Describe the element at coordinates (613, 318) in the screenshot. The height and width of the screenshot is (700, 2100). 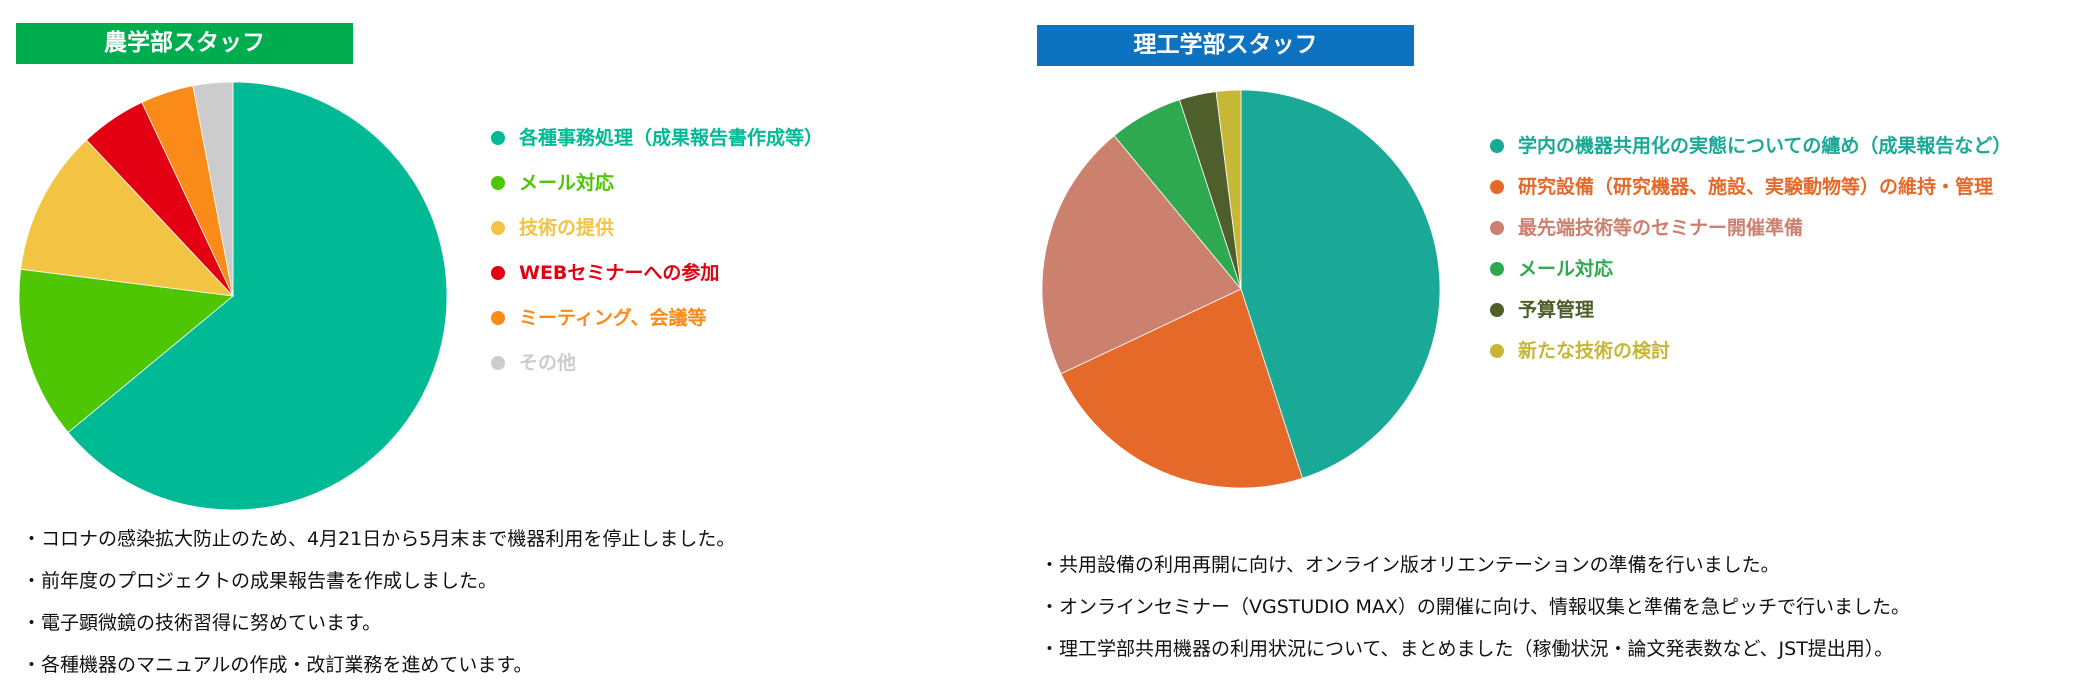
I see `legend-label: ミーティング、会議等` at that location.